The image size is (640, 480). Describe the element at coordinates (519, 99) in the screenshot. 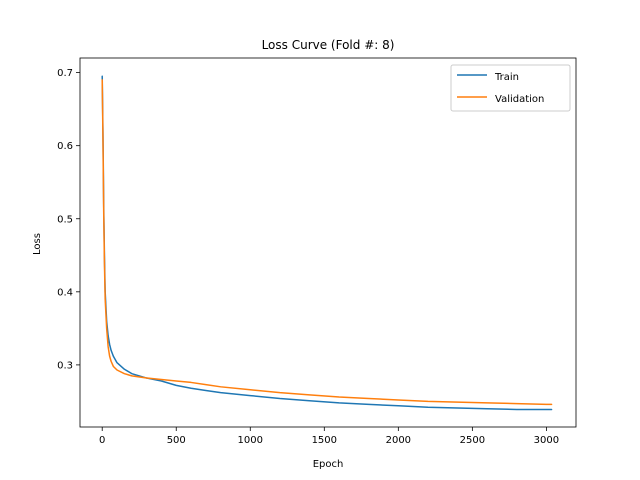

I see `legend-label-validation: Validation` at that location.